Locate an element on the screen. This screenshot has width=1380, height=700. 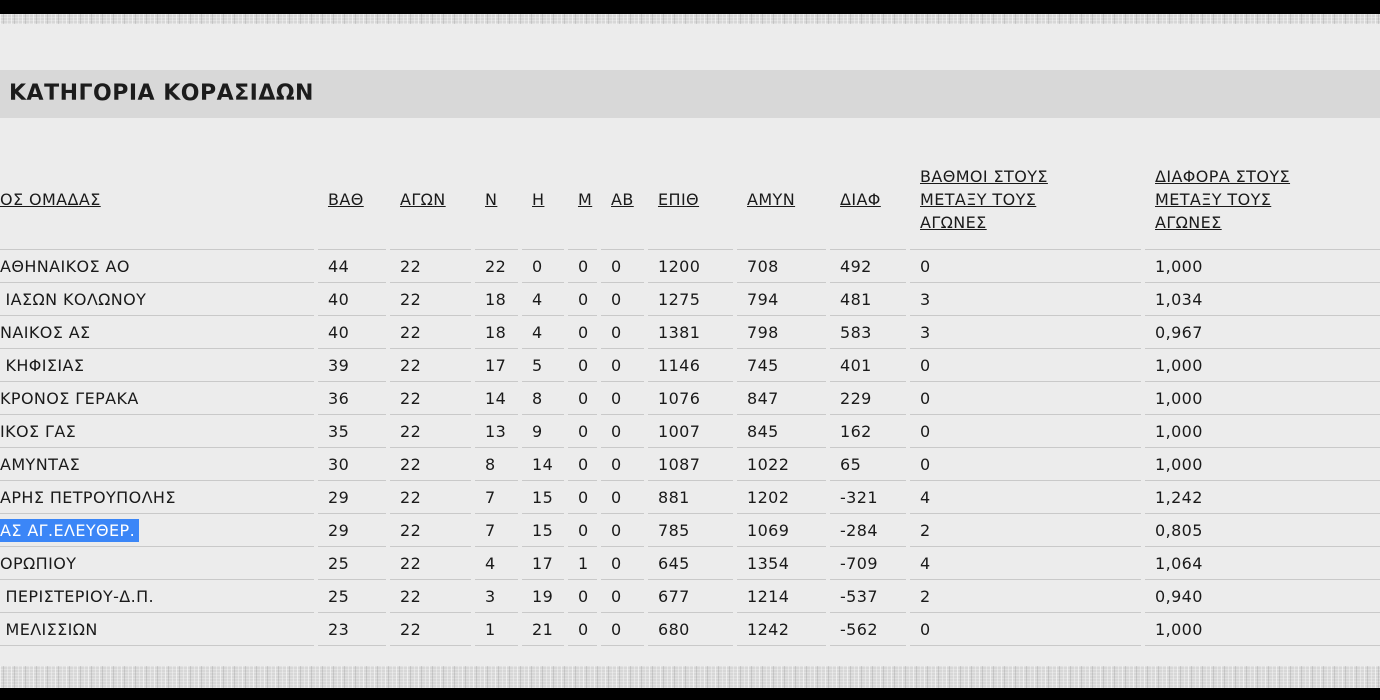
column-header-label: Ν is located at coordinates (491, 199).